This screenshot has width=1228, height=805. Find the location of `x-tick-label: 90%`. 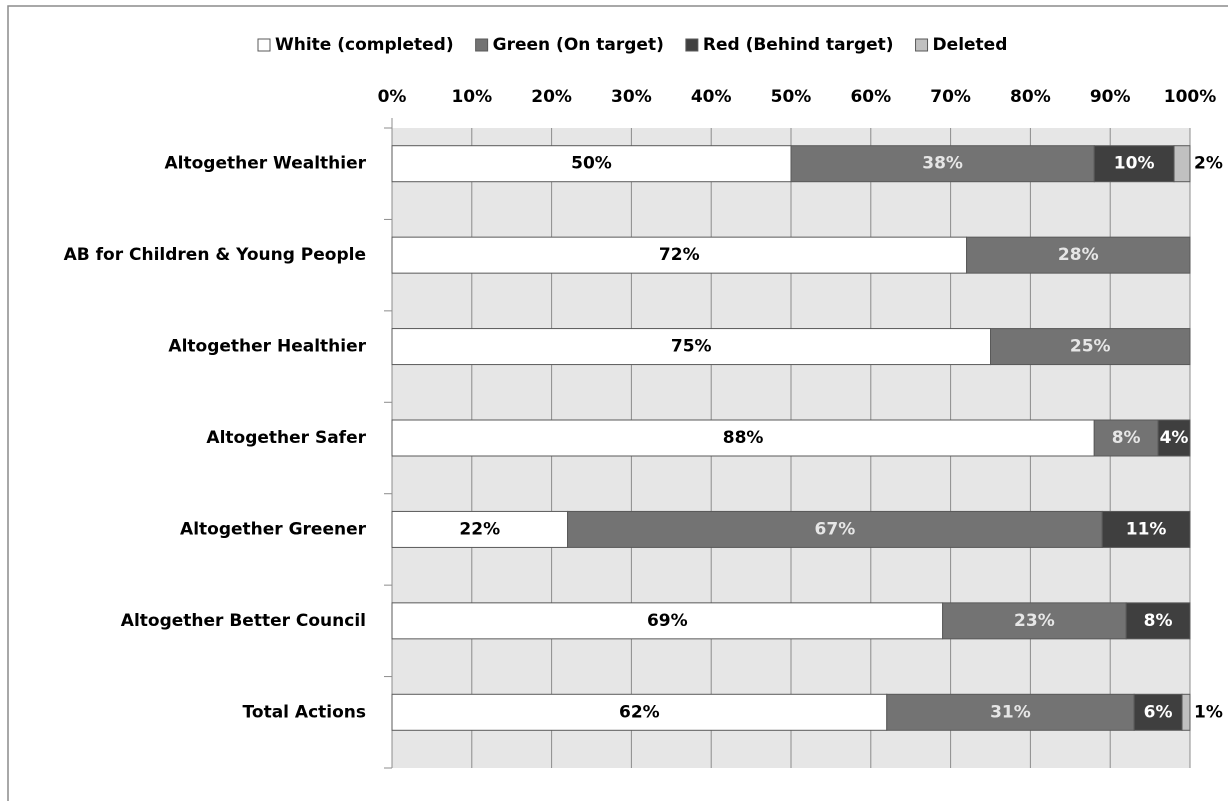

x-tick-label: 90% is located at coordinates (1110, 97).